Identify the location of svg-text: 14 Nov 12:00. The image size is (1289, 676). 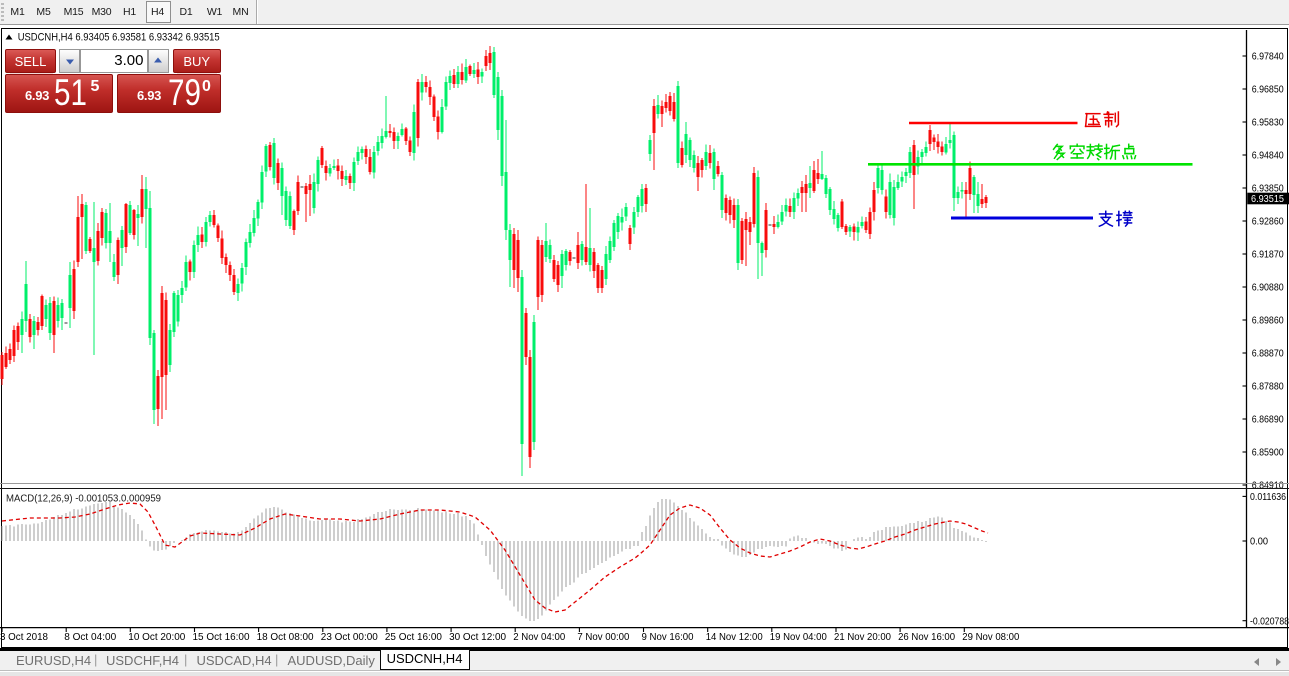
(734, 637).